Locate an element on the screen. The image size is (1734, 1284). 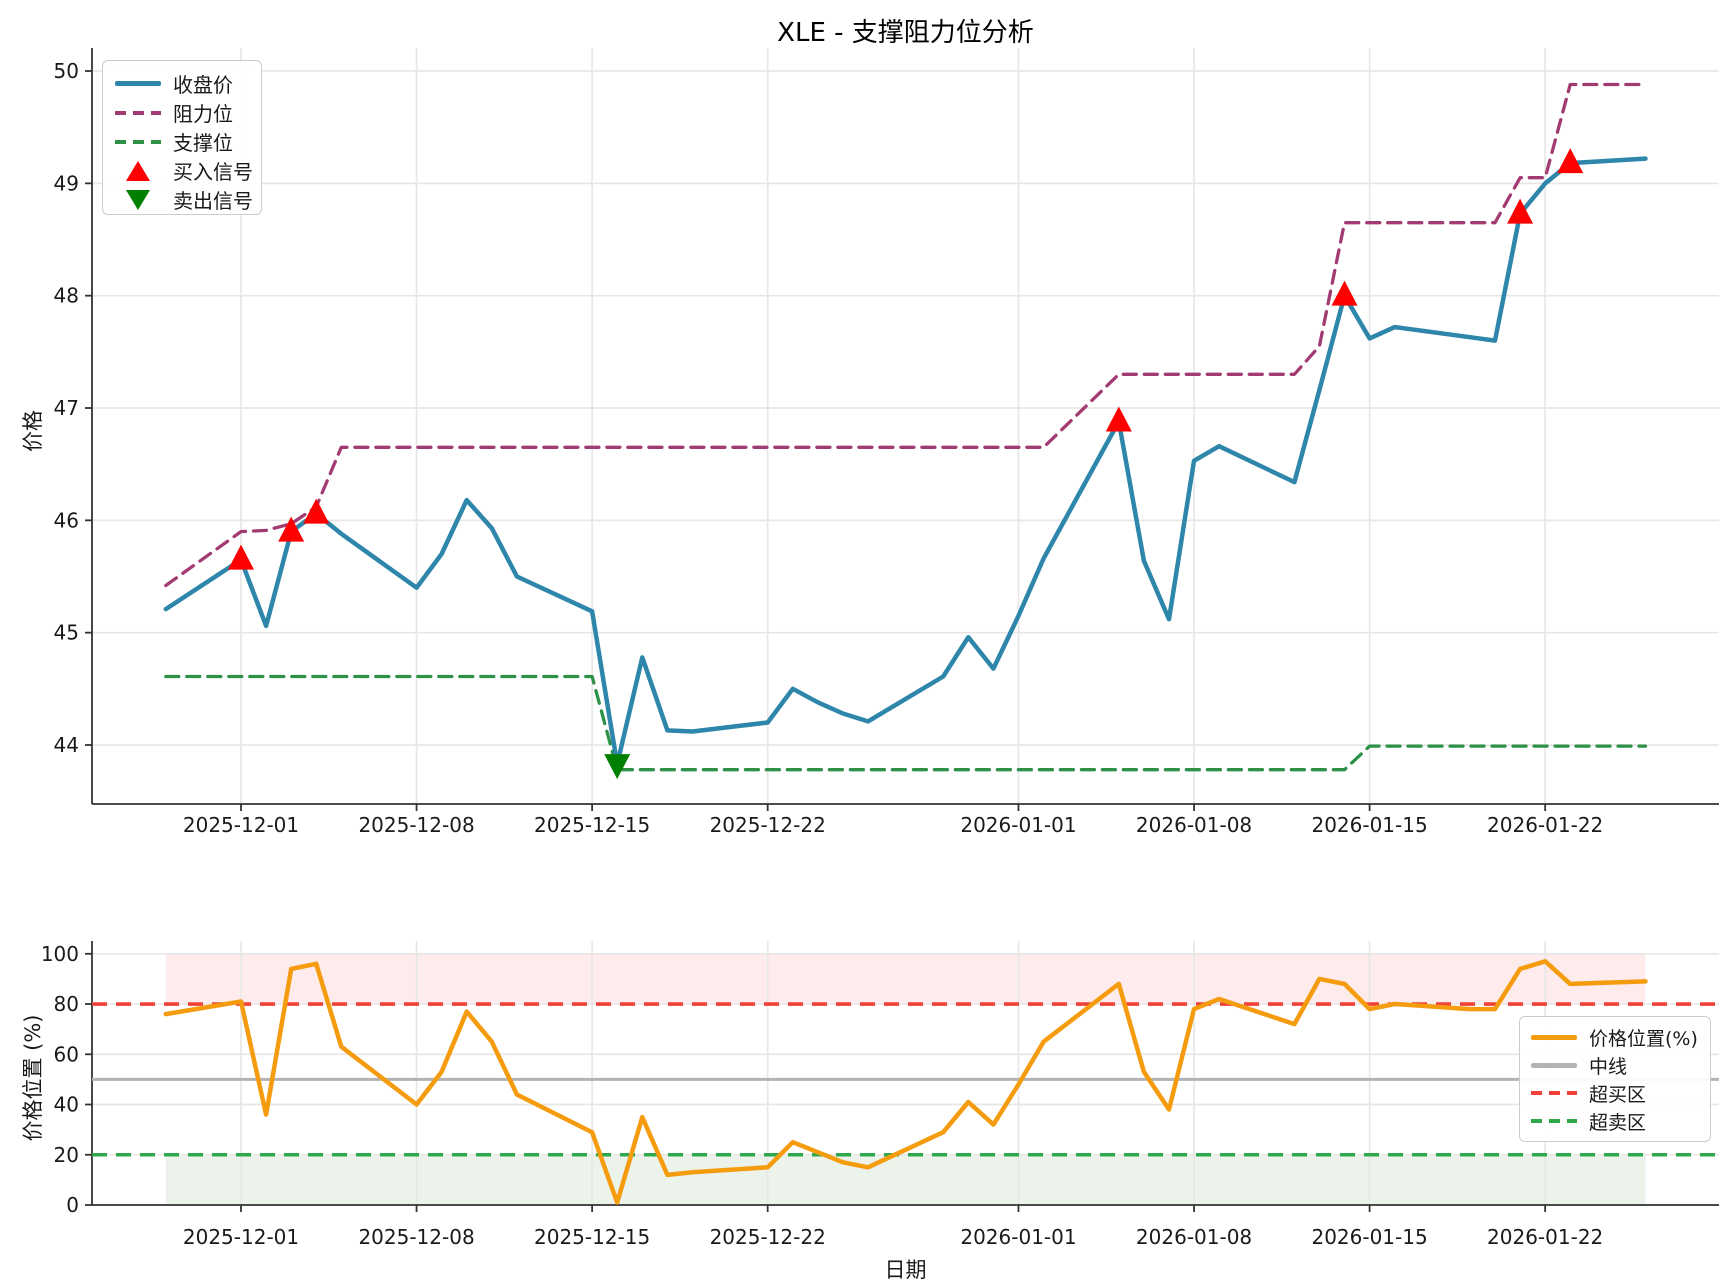
legend-item: 中线 is located at coordinates (1615, 1065).